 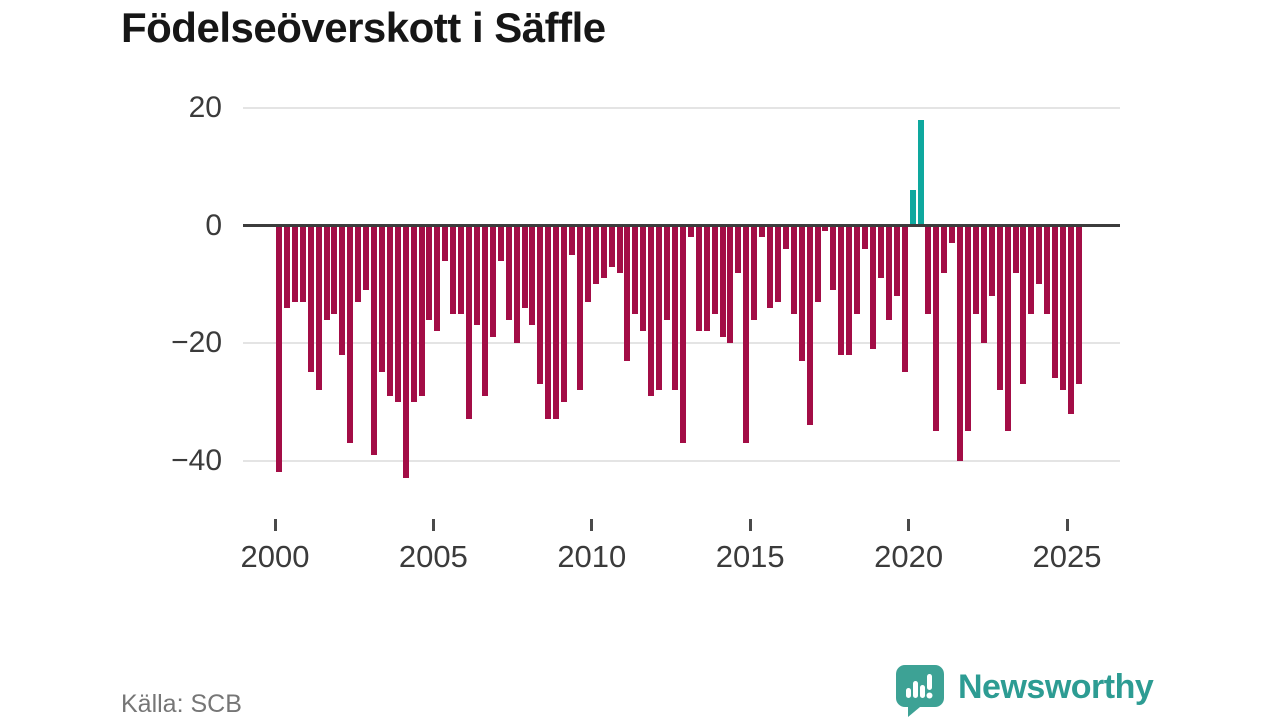 I want to click on x-axis-label: 2015, so click(x=750, y=556).